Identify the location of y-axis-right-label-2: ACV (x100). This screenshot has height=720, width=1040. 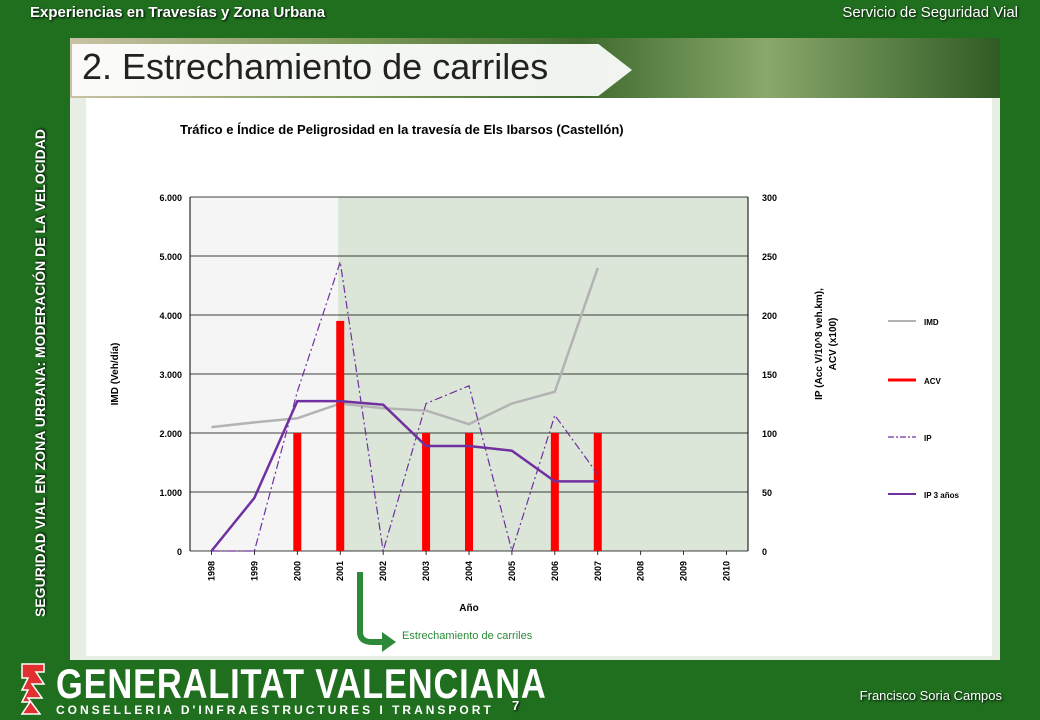
(833, 344).